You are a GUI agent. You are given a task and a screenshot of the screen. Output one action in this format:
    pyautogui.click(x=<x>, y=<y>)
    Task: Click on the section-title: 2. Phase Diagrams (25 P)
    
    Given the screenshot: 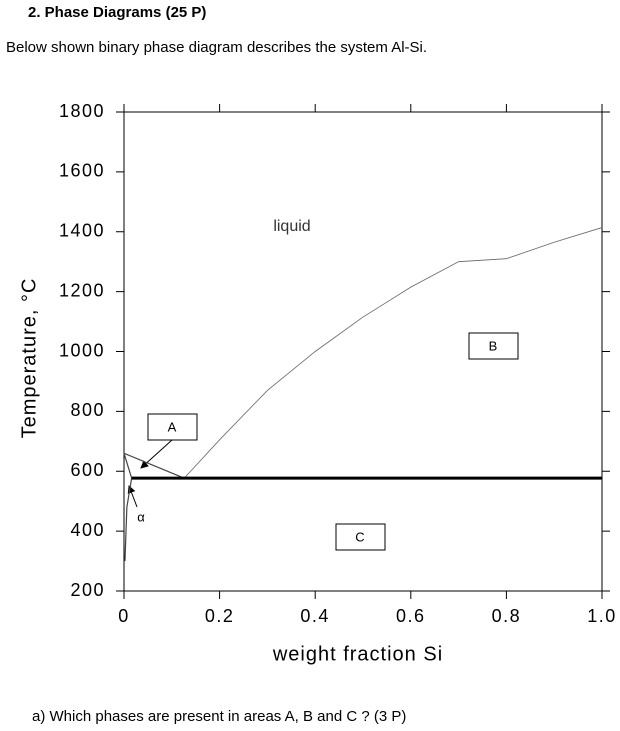 What is the action you would take?
    pyautogui.click(x=117, y=12)
    